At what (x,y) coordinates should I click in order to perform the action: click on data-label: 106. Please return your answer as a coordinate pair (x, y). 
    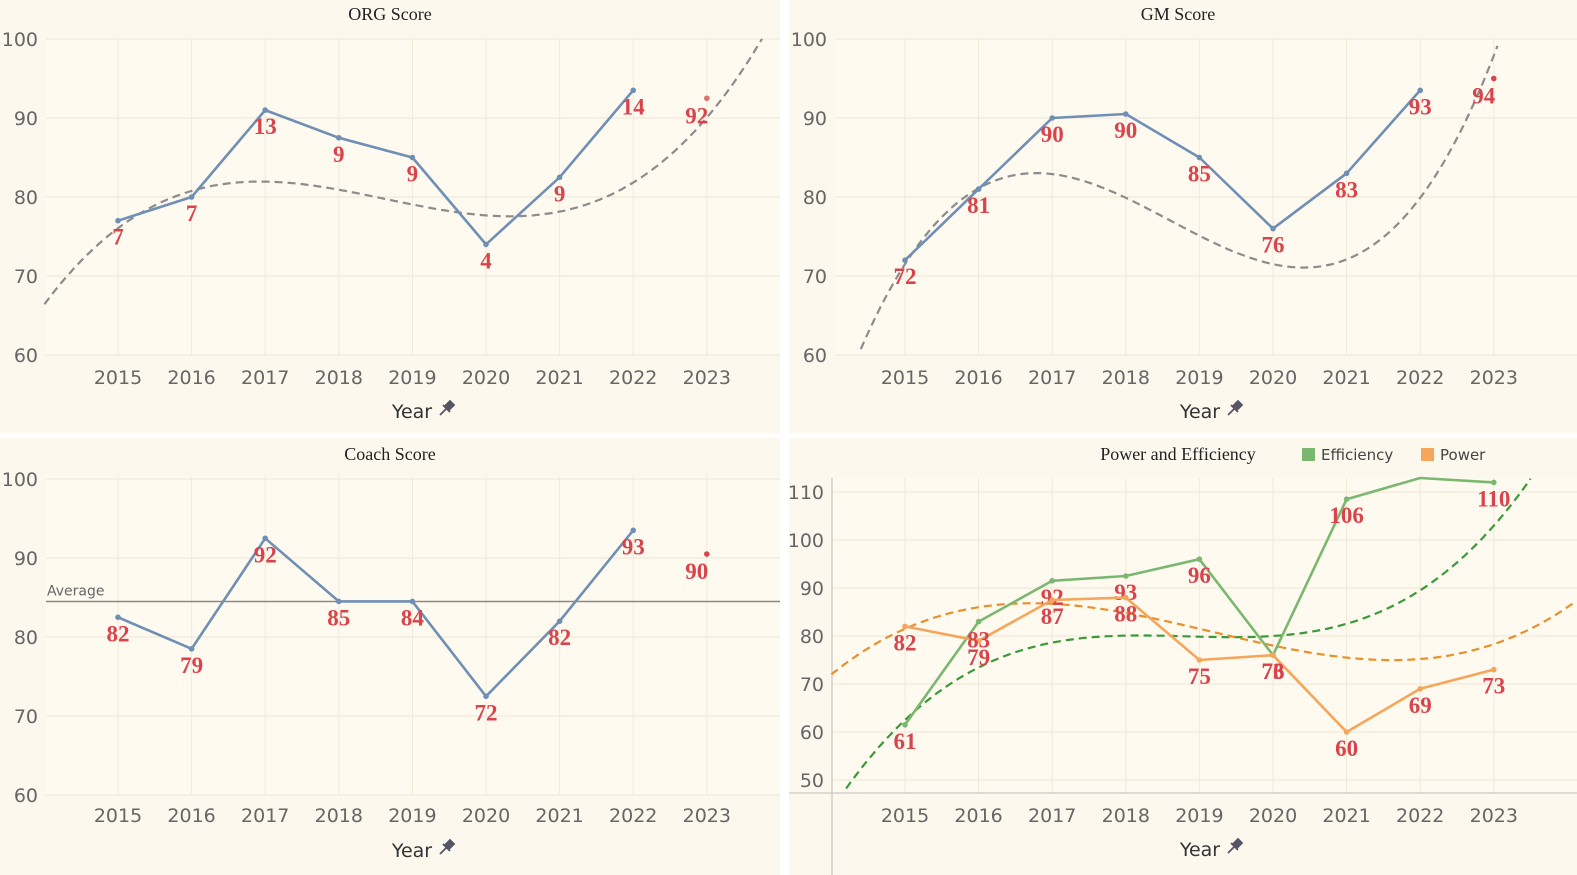
    Looking at the image, I should click on (1346, 515).